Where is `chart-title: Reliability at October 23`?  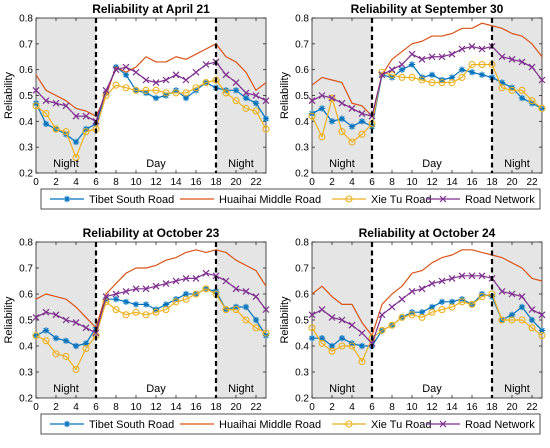
chart-title: Reliability at October 23 is located at coordinates (151, 233).